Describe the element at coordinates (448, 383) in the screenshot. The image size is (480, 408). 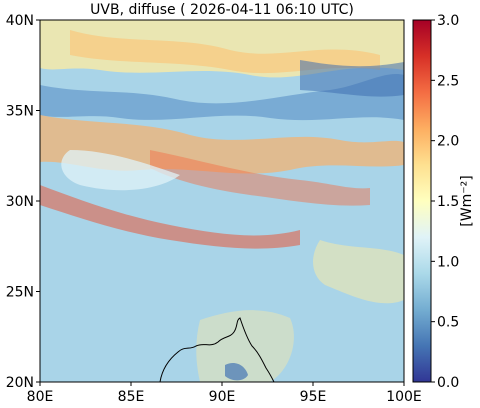
I see `colorbar-tick-label: 0.0` at that location.